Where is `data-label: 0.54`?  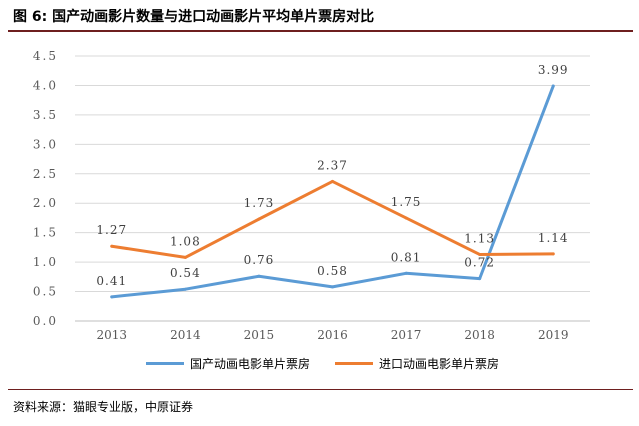
data-label: 0.54 is located at coordinates (185, 273).